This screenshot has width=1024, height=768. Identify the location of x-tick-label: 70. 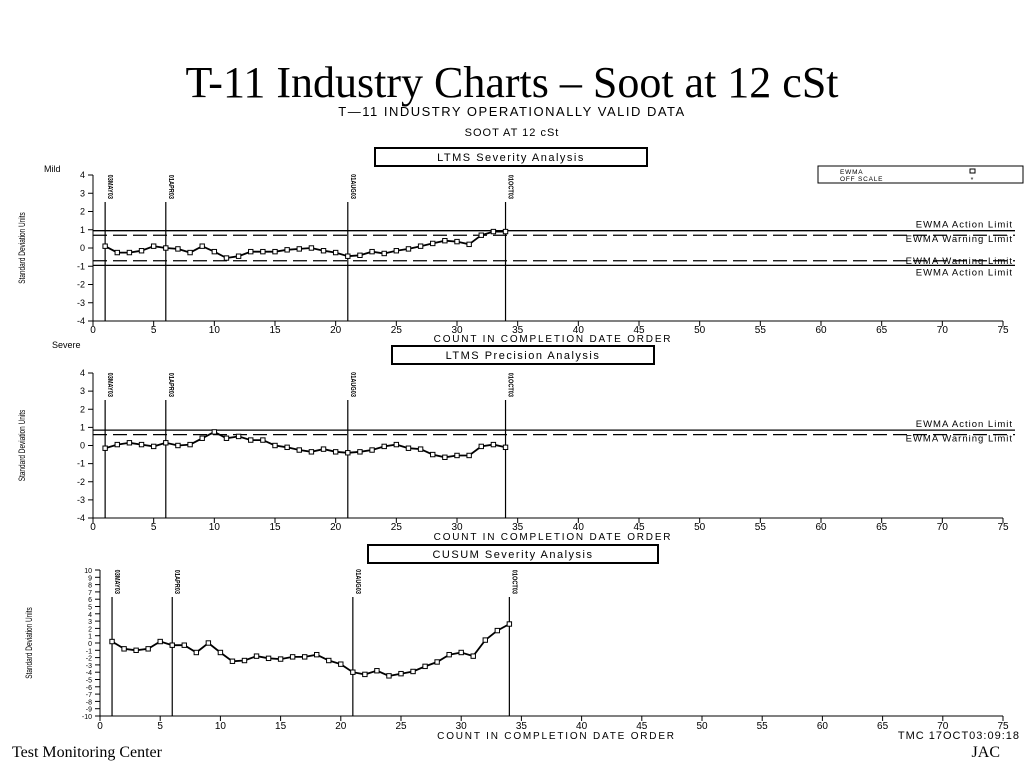
(943, 330).